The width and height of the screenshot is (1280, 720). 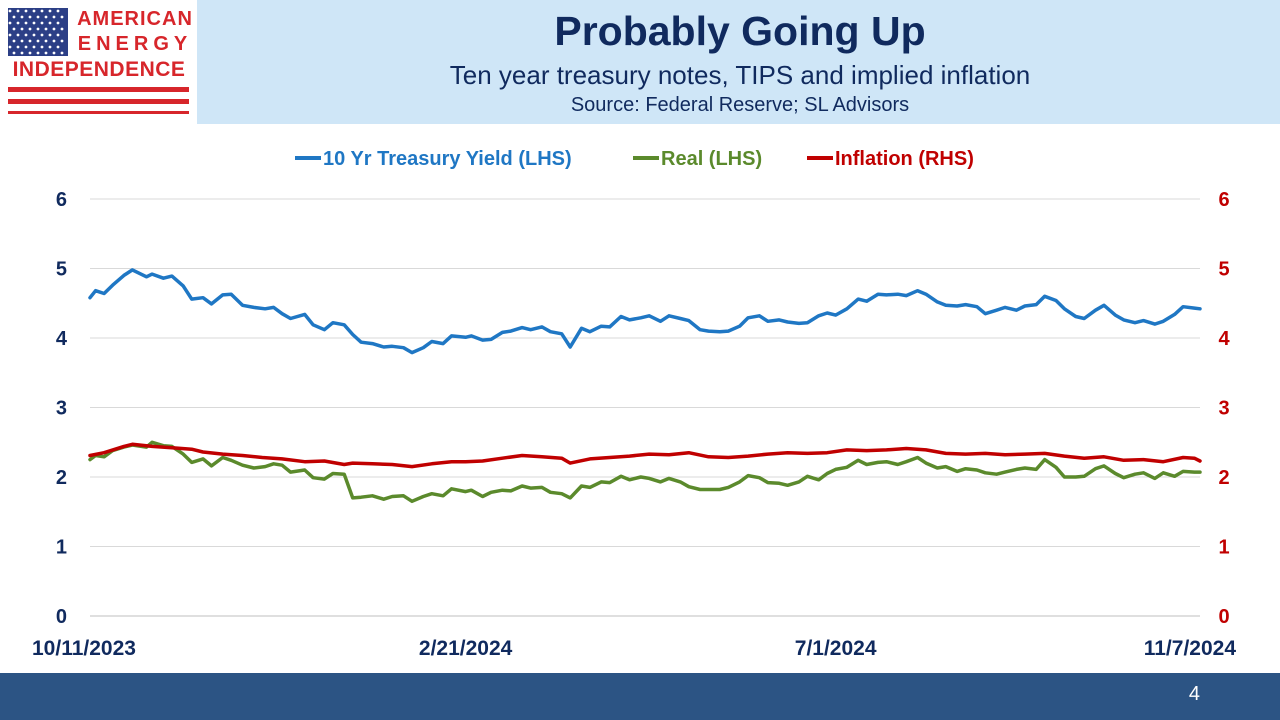 I want to click on y-right-tick-label: 1, so click(x=1223, y=548).